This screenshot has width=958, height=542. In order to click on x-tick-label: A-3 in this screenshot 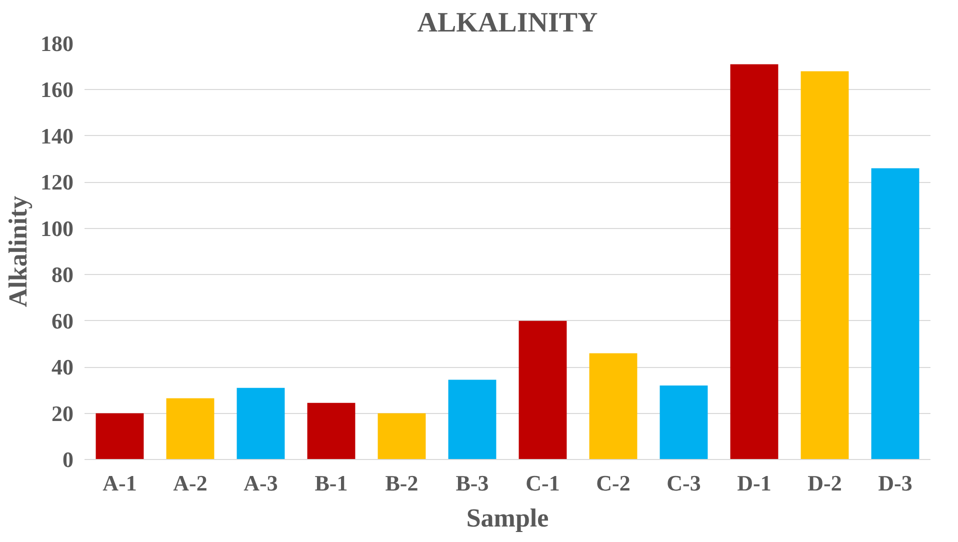, I will do `click(261, 483)`.